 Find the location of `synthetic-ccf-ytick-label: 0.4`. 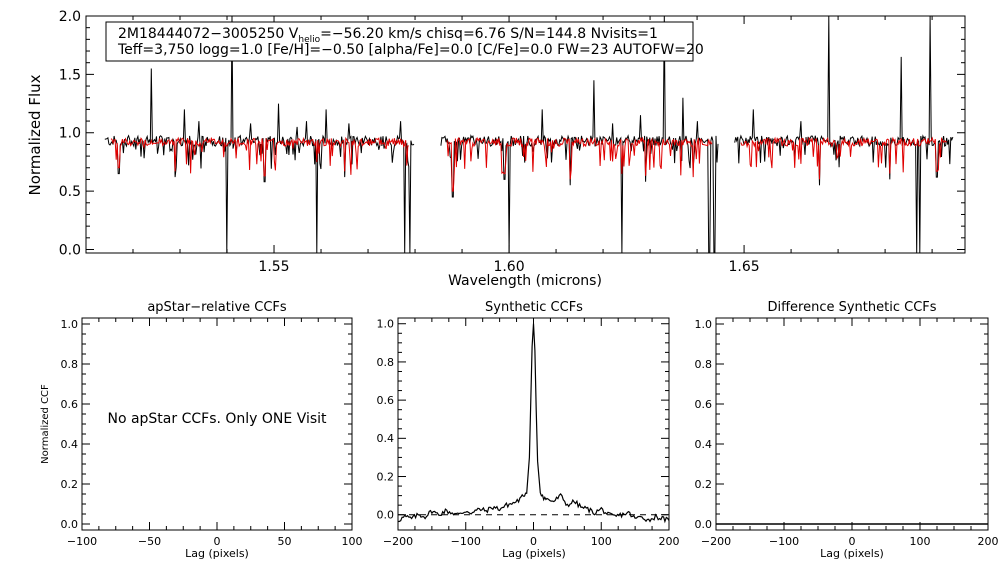

synthetic-ccf-ytick-label: 0.4 is located at coordinates (386, 438).